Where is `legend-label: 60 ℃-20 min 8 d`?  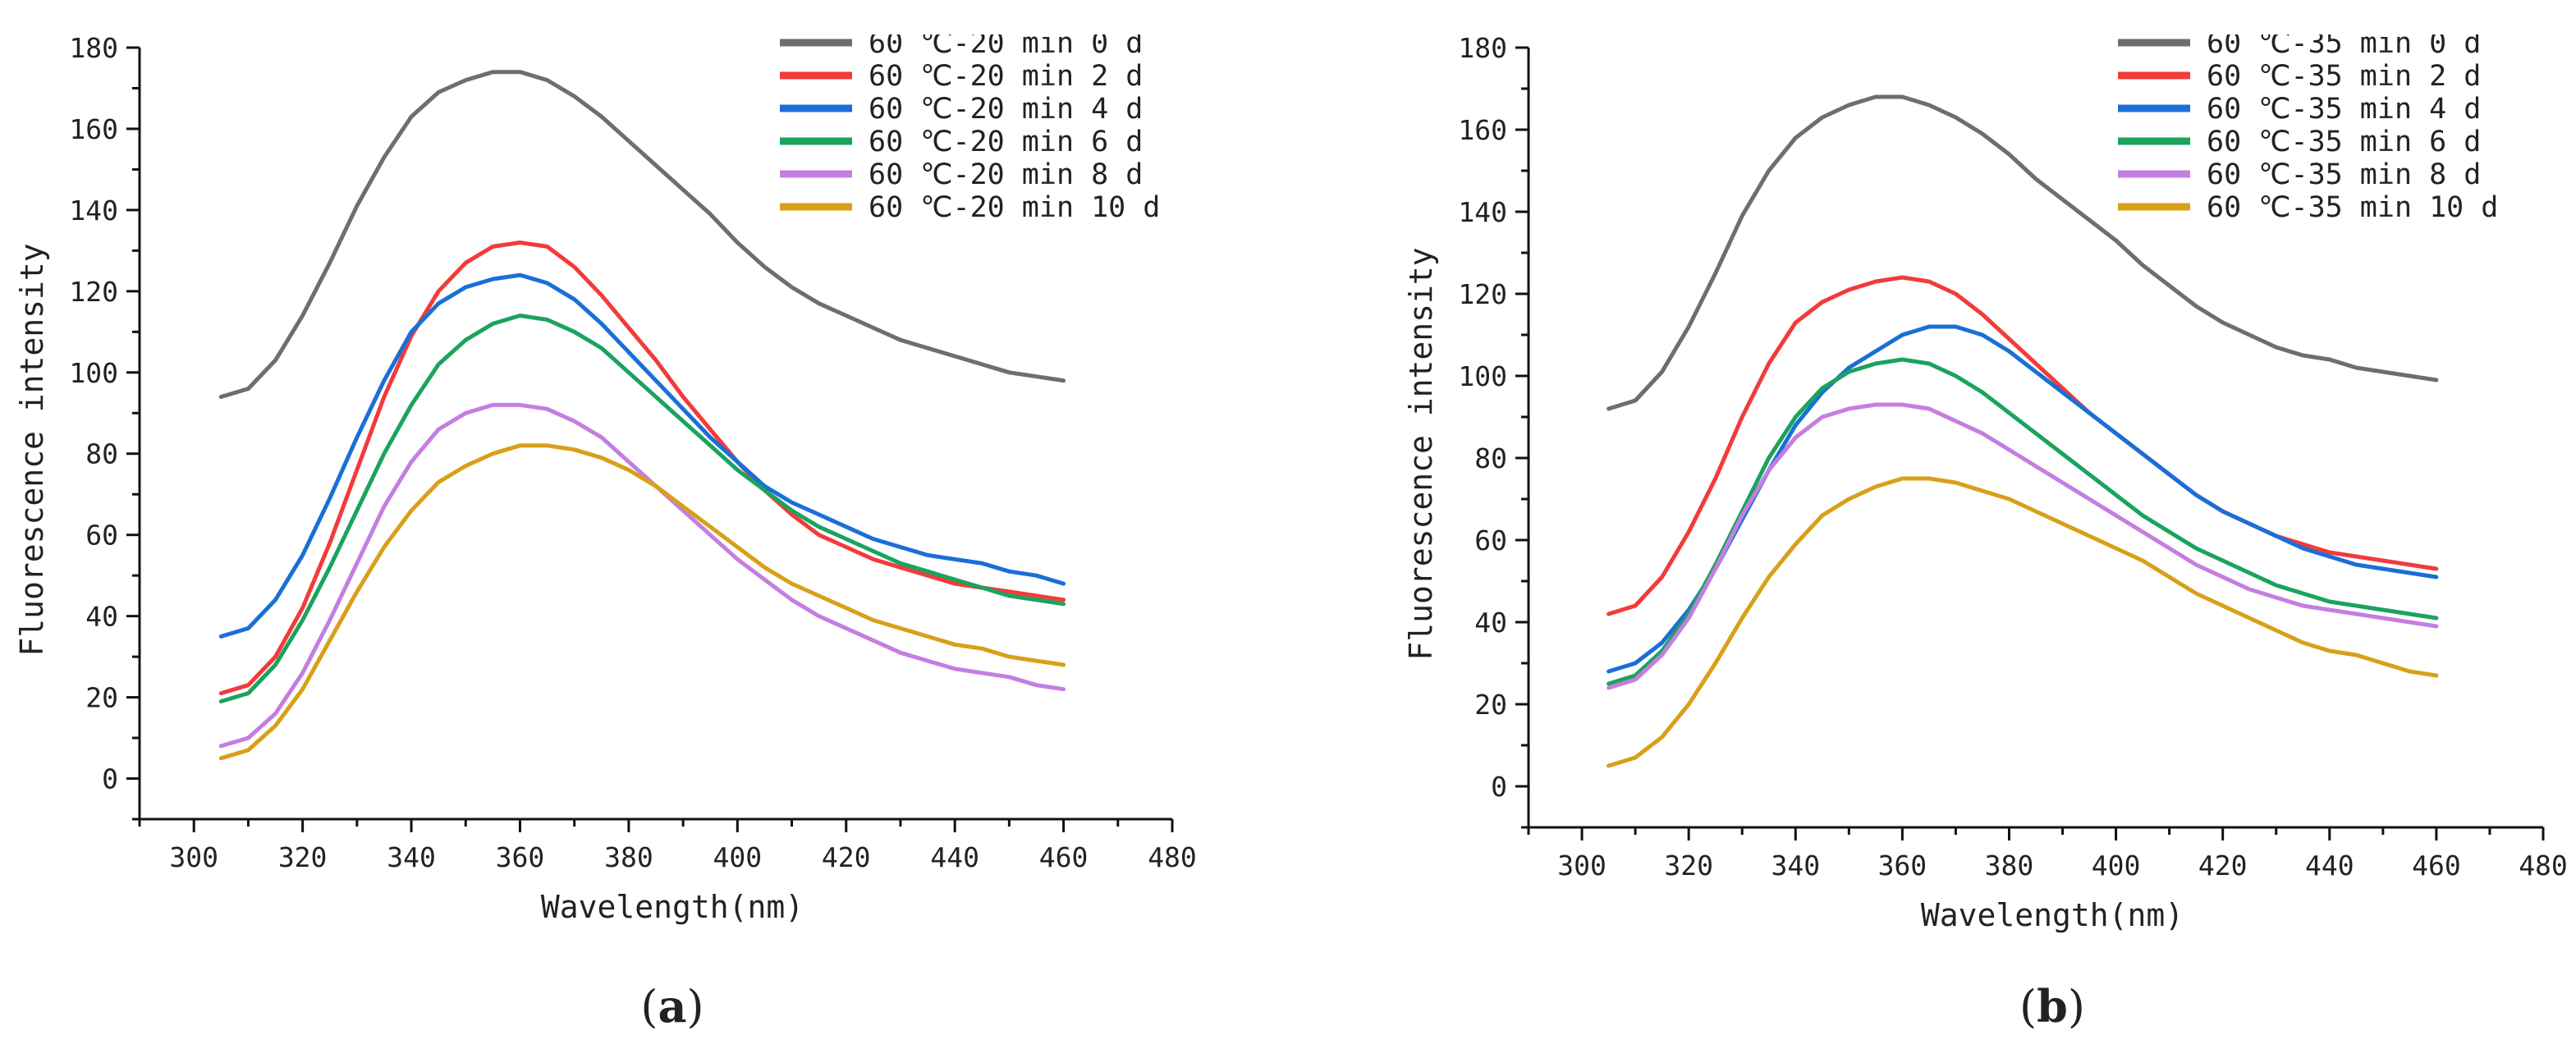 legend-label: 60 ℃-20 min 8 d is located at coordinates (1006, 175).